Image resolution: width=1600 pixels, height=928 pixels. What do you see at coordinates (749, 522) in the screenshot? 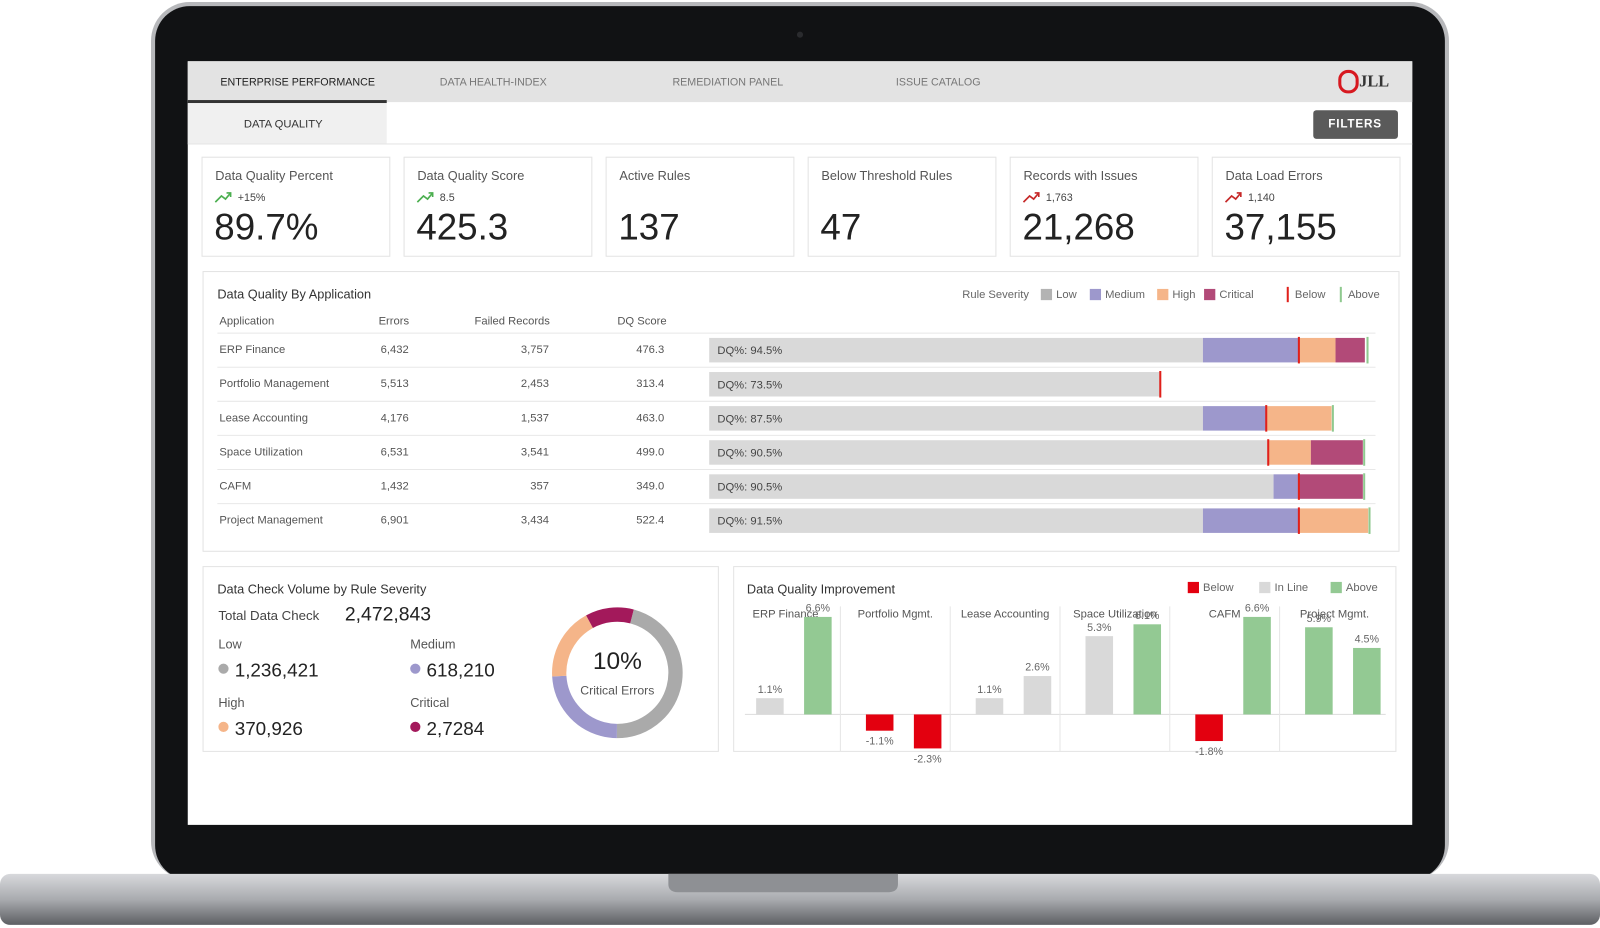
I see `dq-label: DQ%: 91.5%` at bounding box center [749, 522].